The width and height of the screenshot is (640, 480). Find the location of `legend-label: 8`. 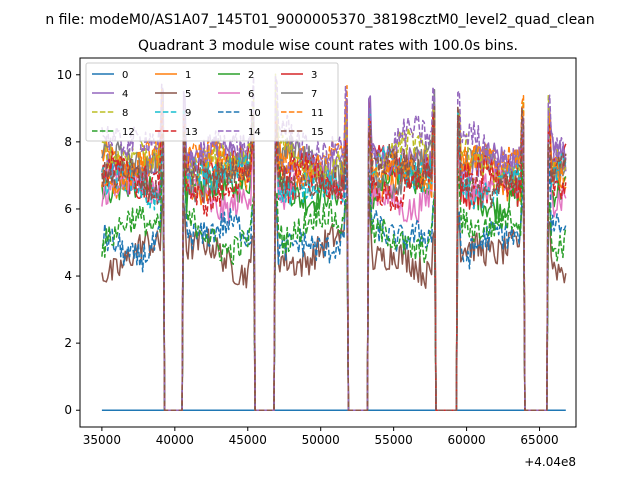

legend-label: 8 is located at coordinates (125, 113).